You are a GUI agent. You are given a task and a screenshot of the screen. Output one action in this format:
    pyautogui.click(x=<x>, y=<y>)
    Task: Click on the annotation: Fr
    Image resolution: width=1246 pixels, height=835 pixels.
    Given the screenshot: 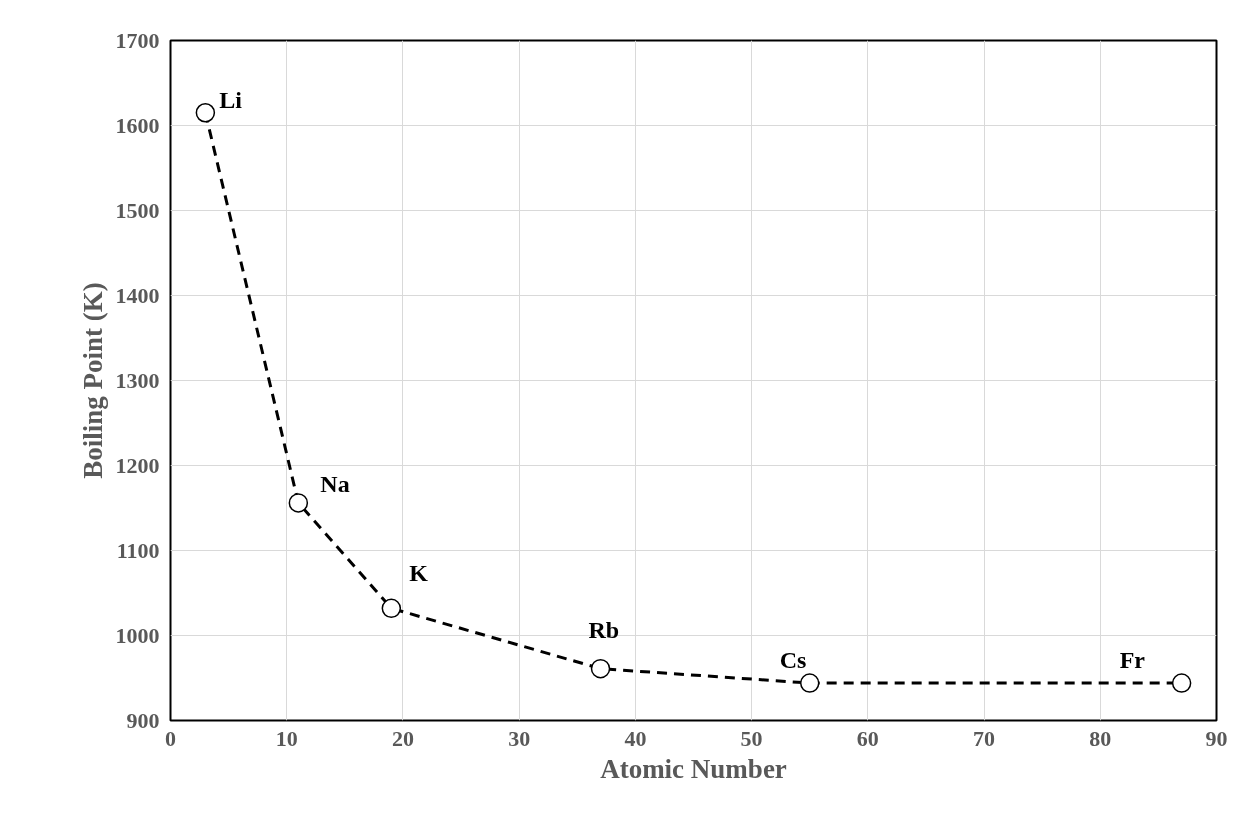 What is the action you would take?
    pyautogui.click(x=1132, y=660)
    